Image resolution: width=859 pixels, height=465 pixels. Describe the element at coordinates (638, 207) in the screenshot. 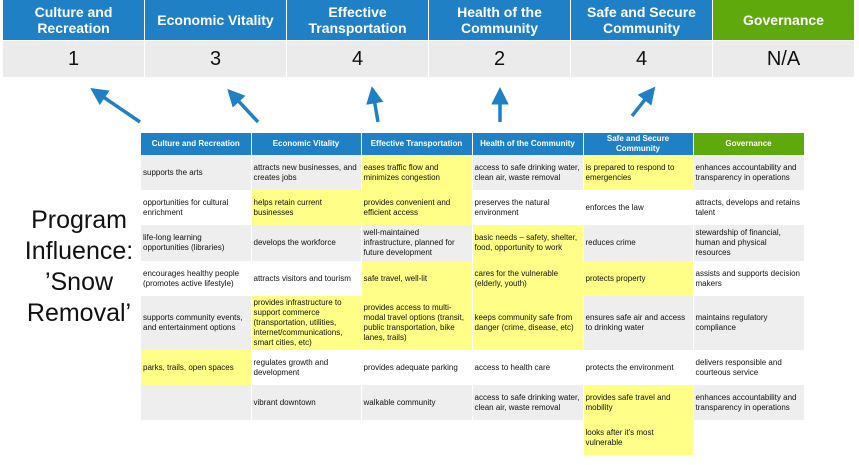

I see `table-cell: enforces the law` at that location.